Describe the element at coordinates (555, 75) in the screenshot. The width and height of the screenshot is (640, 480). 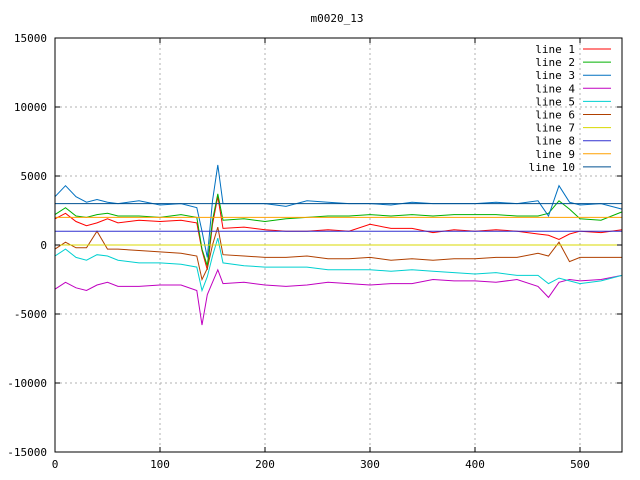
I see `legend-label: line 3` at that location.